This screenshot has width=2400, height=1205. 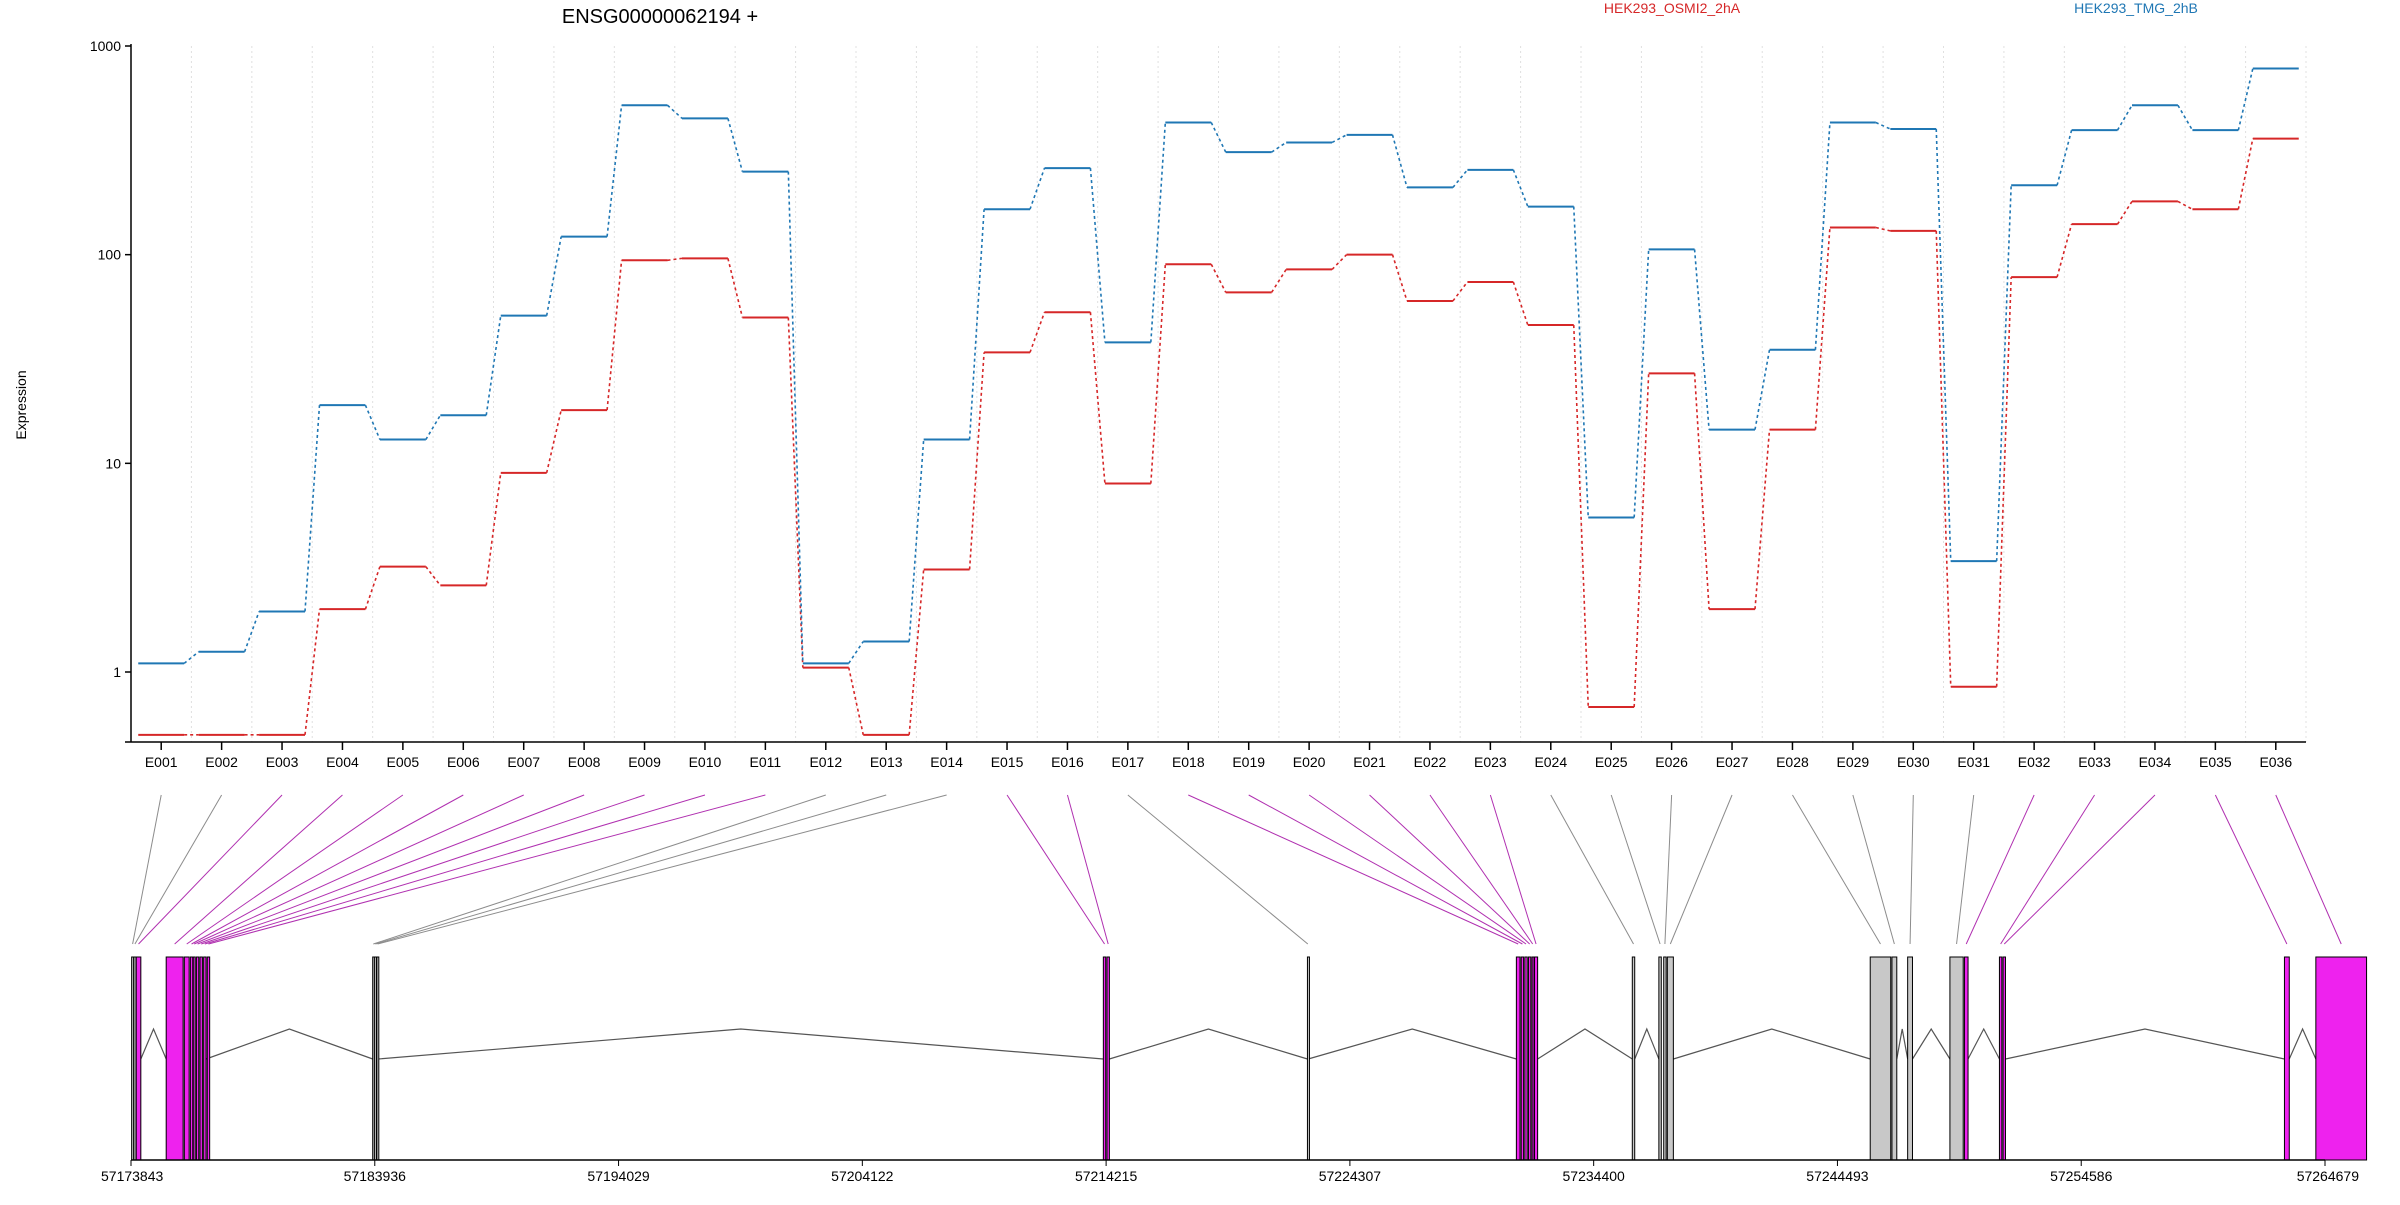 What do you see at coordinates (886, 762) in the screenshot?
I see `x-tick-label: E013` at bounding box center [886, 762].